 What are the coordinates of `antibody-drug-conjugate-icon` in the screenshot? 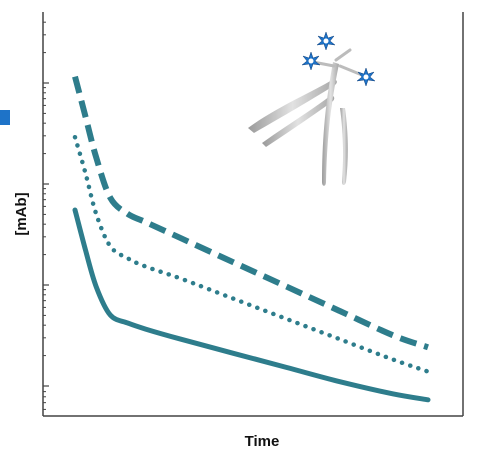 It's located at (312, 108).